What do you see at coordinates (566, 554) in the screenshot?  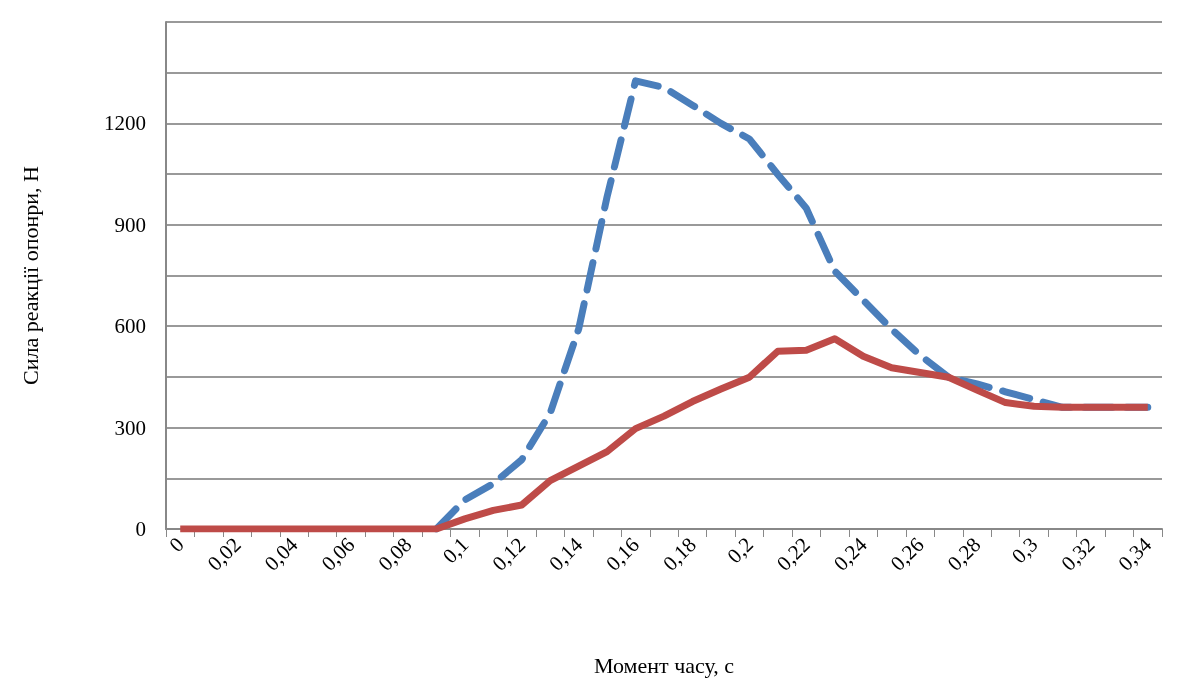 I see `x-tick-label: 0,14` at bounding box center [566, 554].